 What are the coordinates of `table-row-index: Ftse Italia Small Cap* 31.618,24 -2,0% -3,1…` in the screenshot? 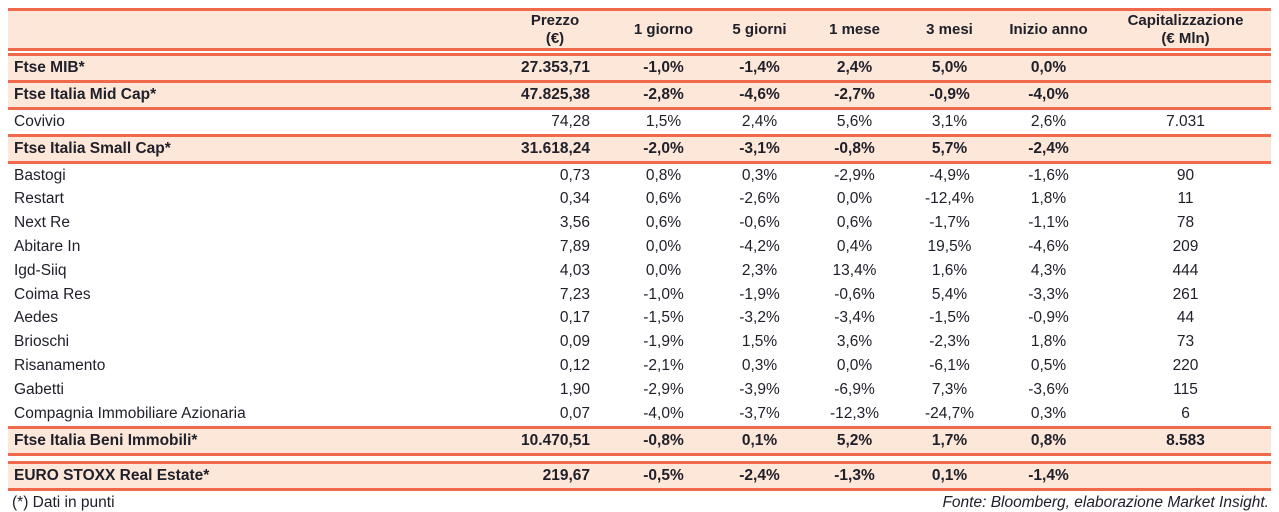 It's located at (639, 148).